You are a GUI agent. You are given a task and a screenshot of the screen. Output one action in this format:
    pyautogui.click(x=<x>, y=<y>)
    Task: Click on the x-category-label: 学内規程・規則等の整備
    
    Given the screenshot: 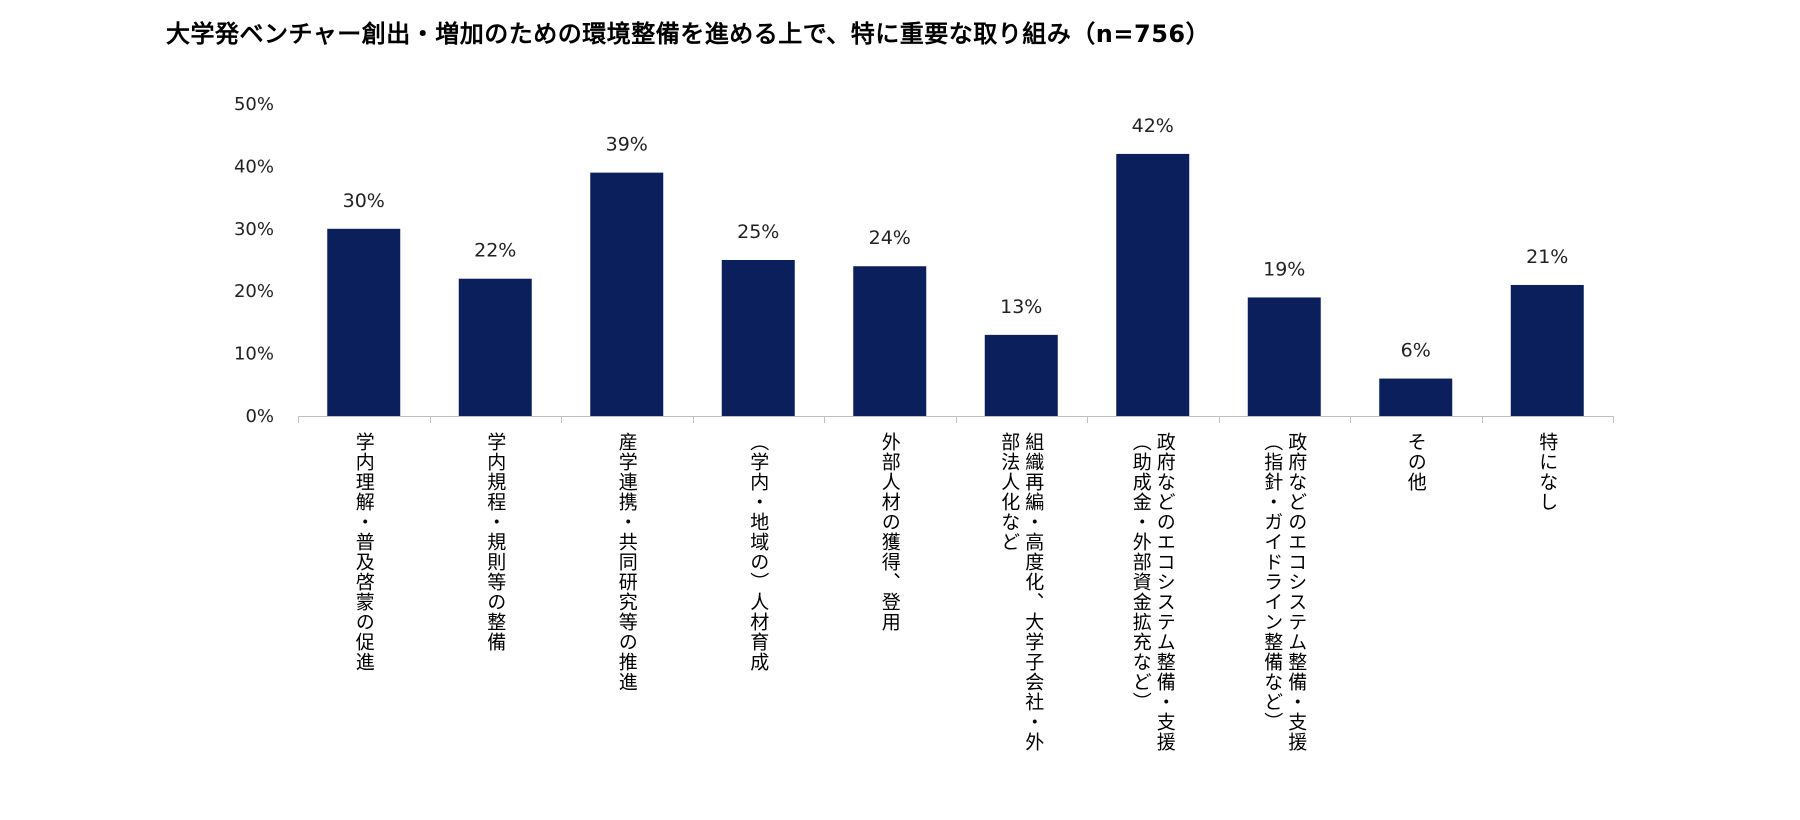 What is the action you would take?
    pyautogui.click(x=495, y=542)
    